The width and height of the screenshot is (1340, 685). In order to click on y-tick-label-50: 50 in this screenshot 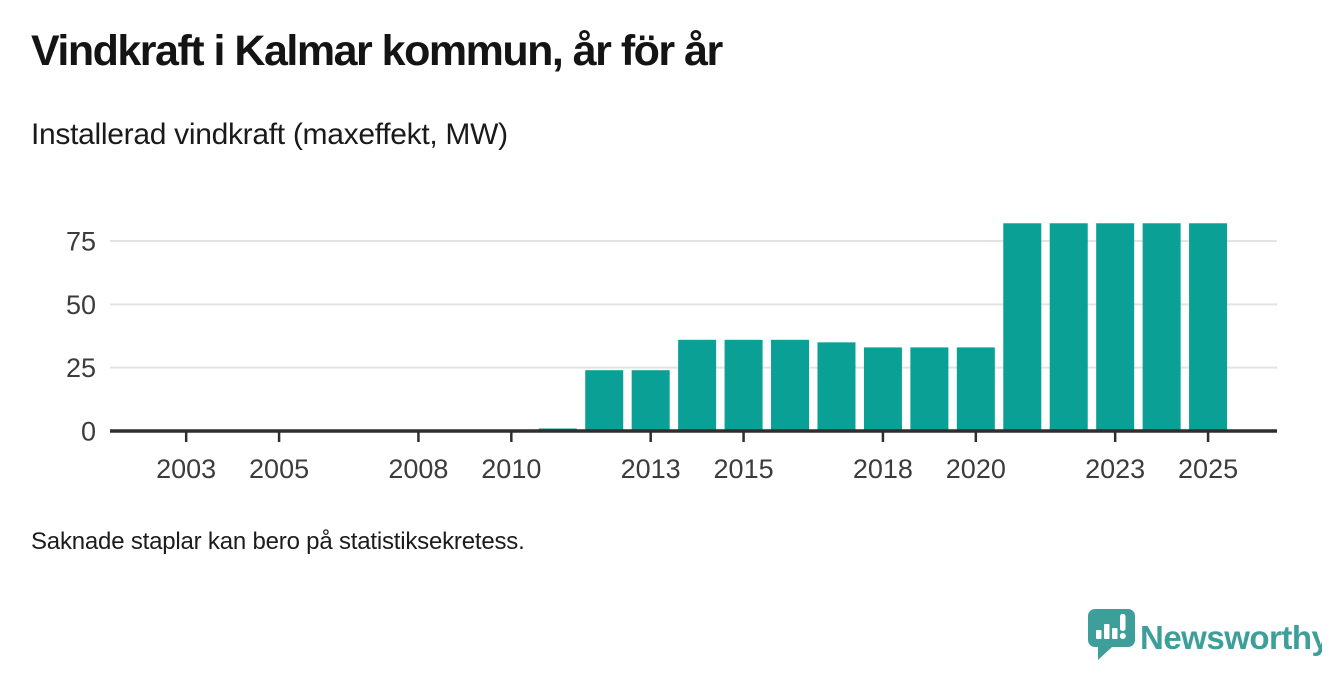, I will do `click(81, 305)`.